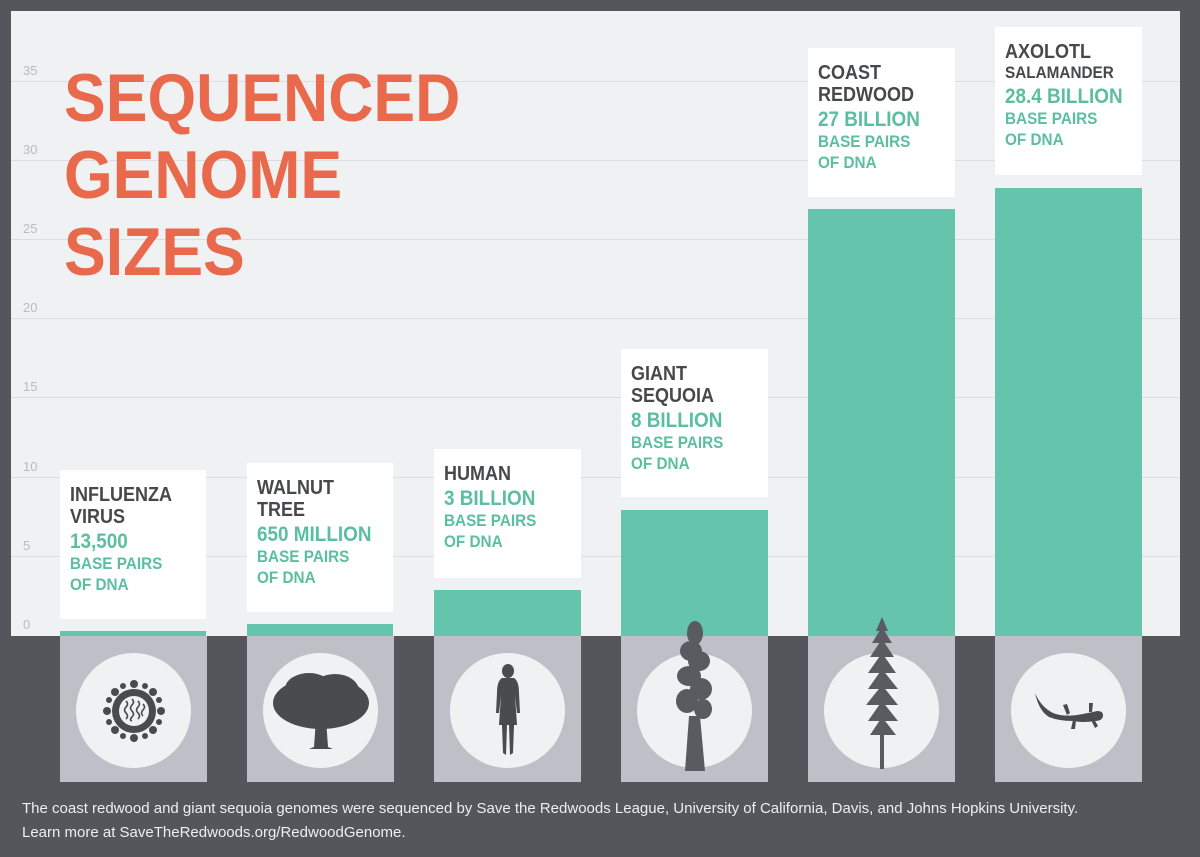  I want to click on item-name: INFLUENZA, so click(121, 495).